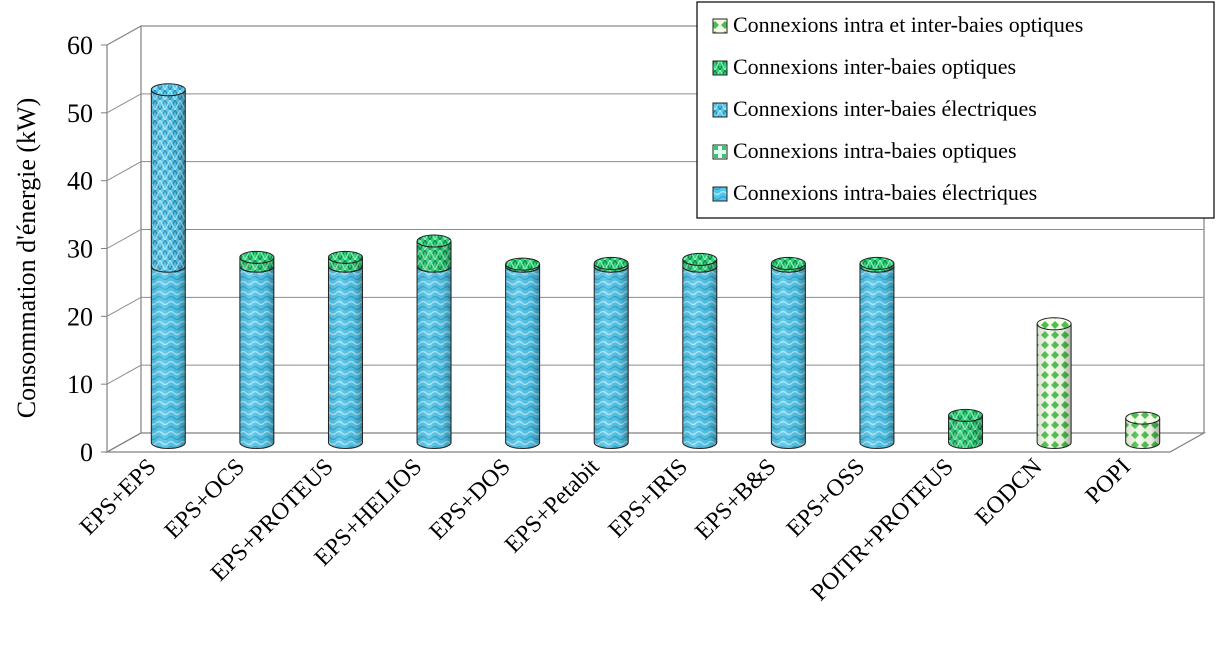 This screenshot has width=1222, height=671. Describe the element at coordinates (80, 249) in the screenshot. I see `y-tick-label: 30` at that location.